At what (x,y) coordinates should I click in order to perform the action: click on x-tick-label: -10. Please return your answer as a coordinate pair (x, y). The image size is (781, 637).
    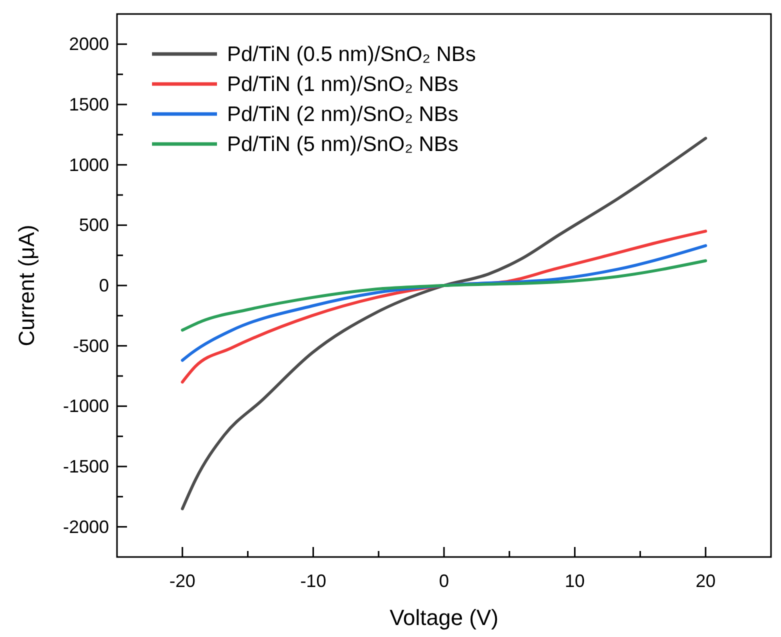
    Looking at the image, I should click on (313, 581).